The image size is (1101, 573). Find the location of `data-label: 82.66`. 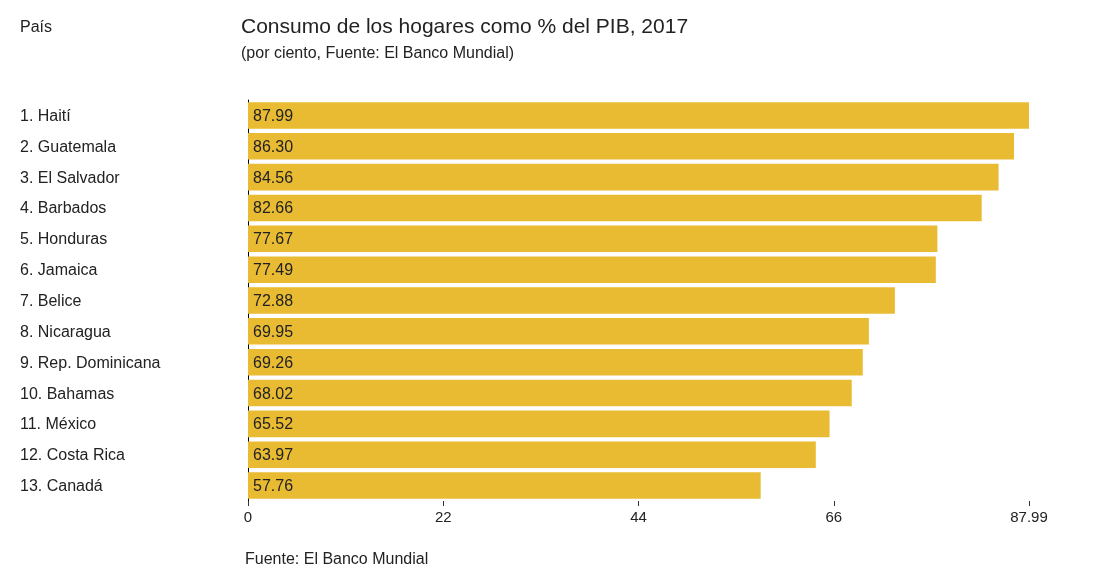

data-label: 82.66 is located at coordinates (273, 208).